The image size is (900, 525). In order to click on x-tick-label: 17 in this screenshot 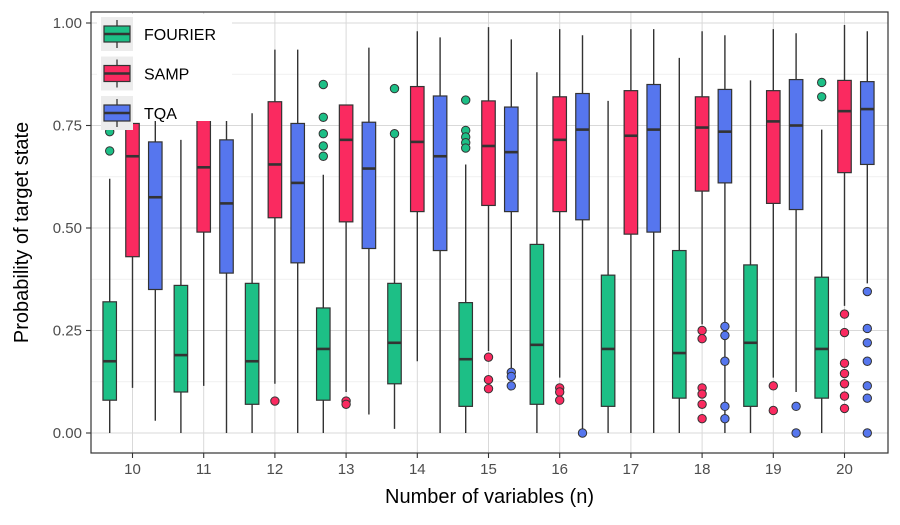, I will do `click(631, 469)`.